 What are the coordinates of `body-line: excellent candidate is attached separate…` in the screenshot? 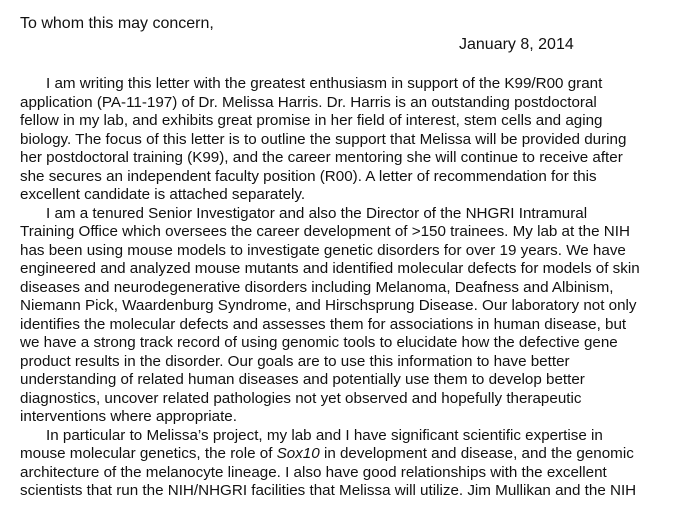 It's located at (163, 194).